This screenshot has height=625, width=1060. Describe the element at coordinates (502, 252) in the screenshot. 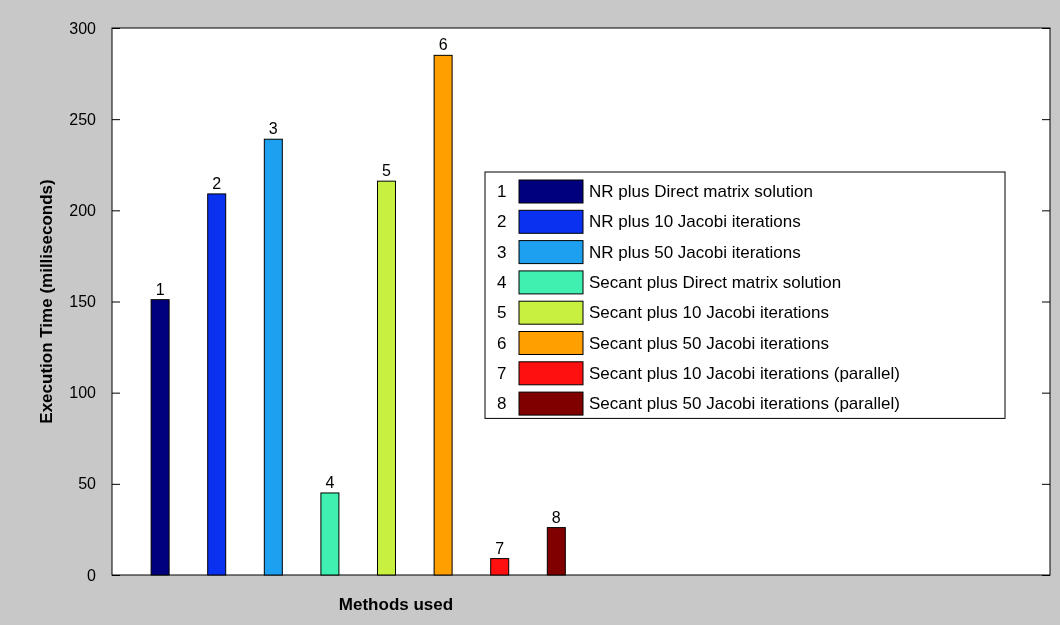

I see `text: 3` at that location.